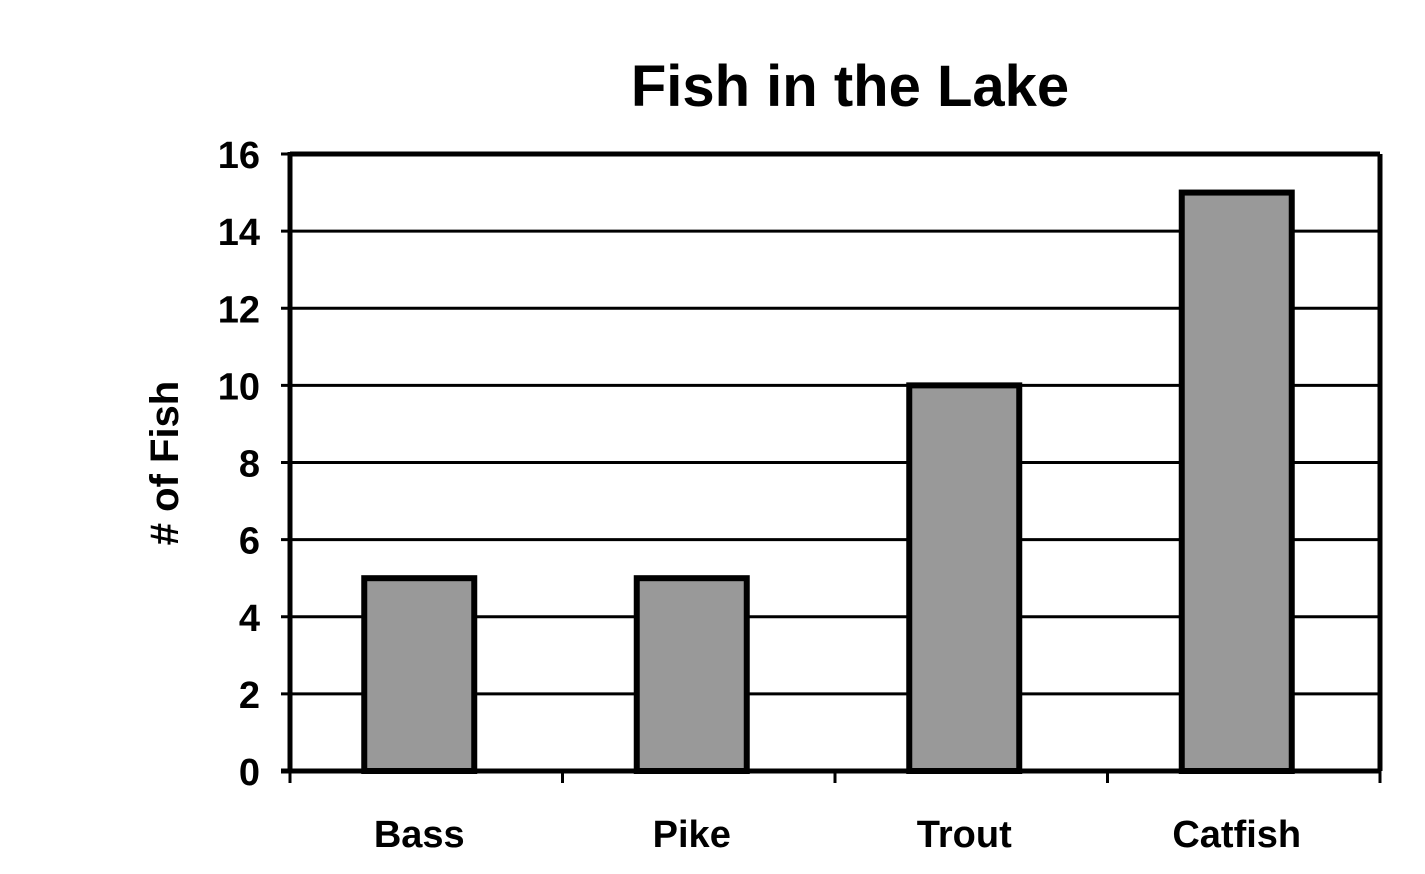 This screenshot has width=1425, height=874. What do you see at coordinates (1236, 835) in the screenshot?
I see `x-tick-label: Catfish` at bounding box center [1236, 835].